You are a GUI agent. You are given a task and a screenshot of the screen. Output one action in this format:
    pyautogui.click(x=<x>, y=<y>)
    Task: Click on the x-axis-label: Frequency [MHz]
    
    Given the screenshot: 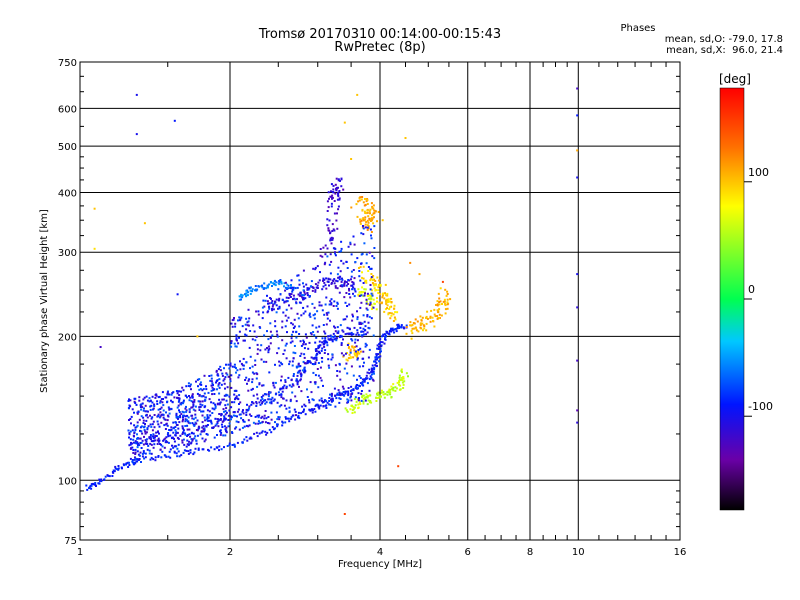 What is the action you would take?
    pyautogui.click(x=380, y=564)
    